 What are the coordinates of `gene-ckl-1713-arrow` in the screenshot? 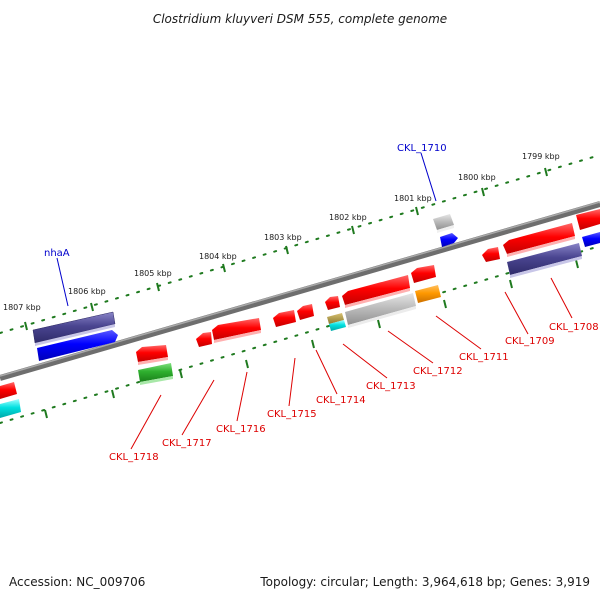 It's located at (332, 303).